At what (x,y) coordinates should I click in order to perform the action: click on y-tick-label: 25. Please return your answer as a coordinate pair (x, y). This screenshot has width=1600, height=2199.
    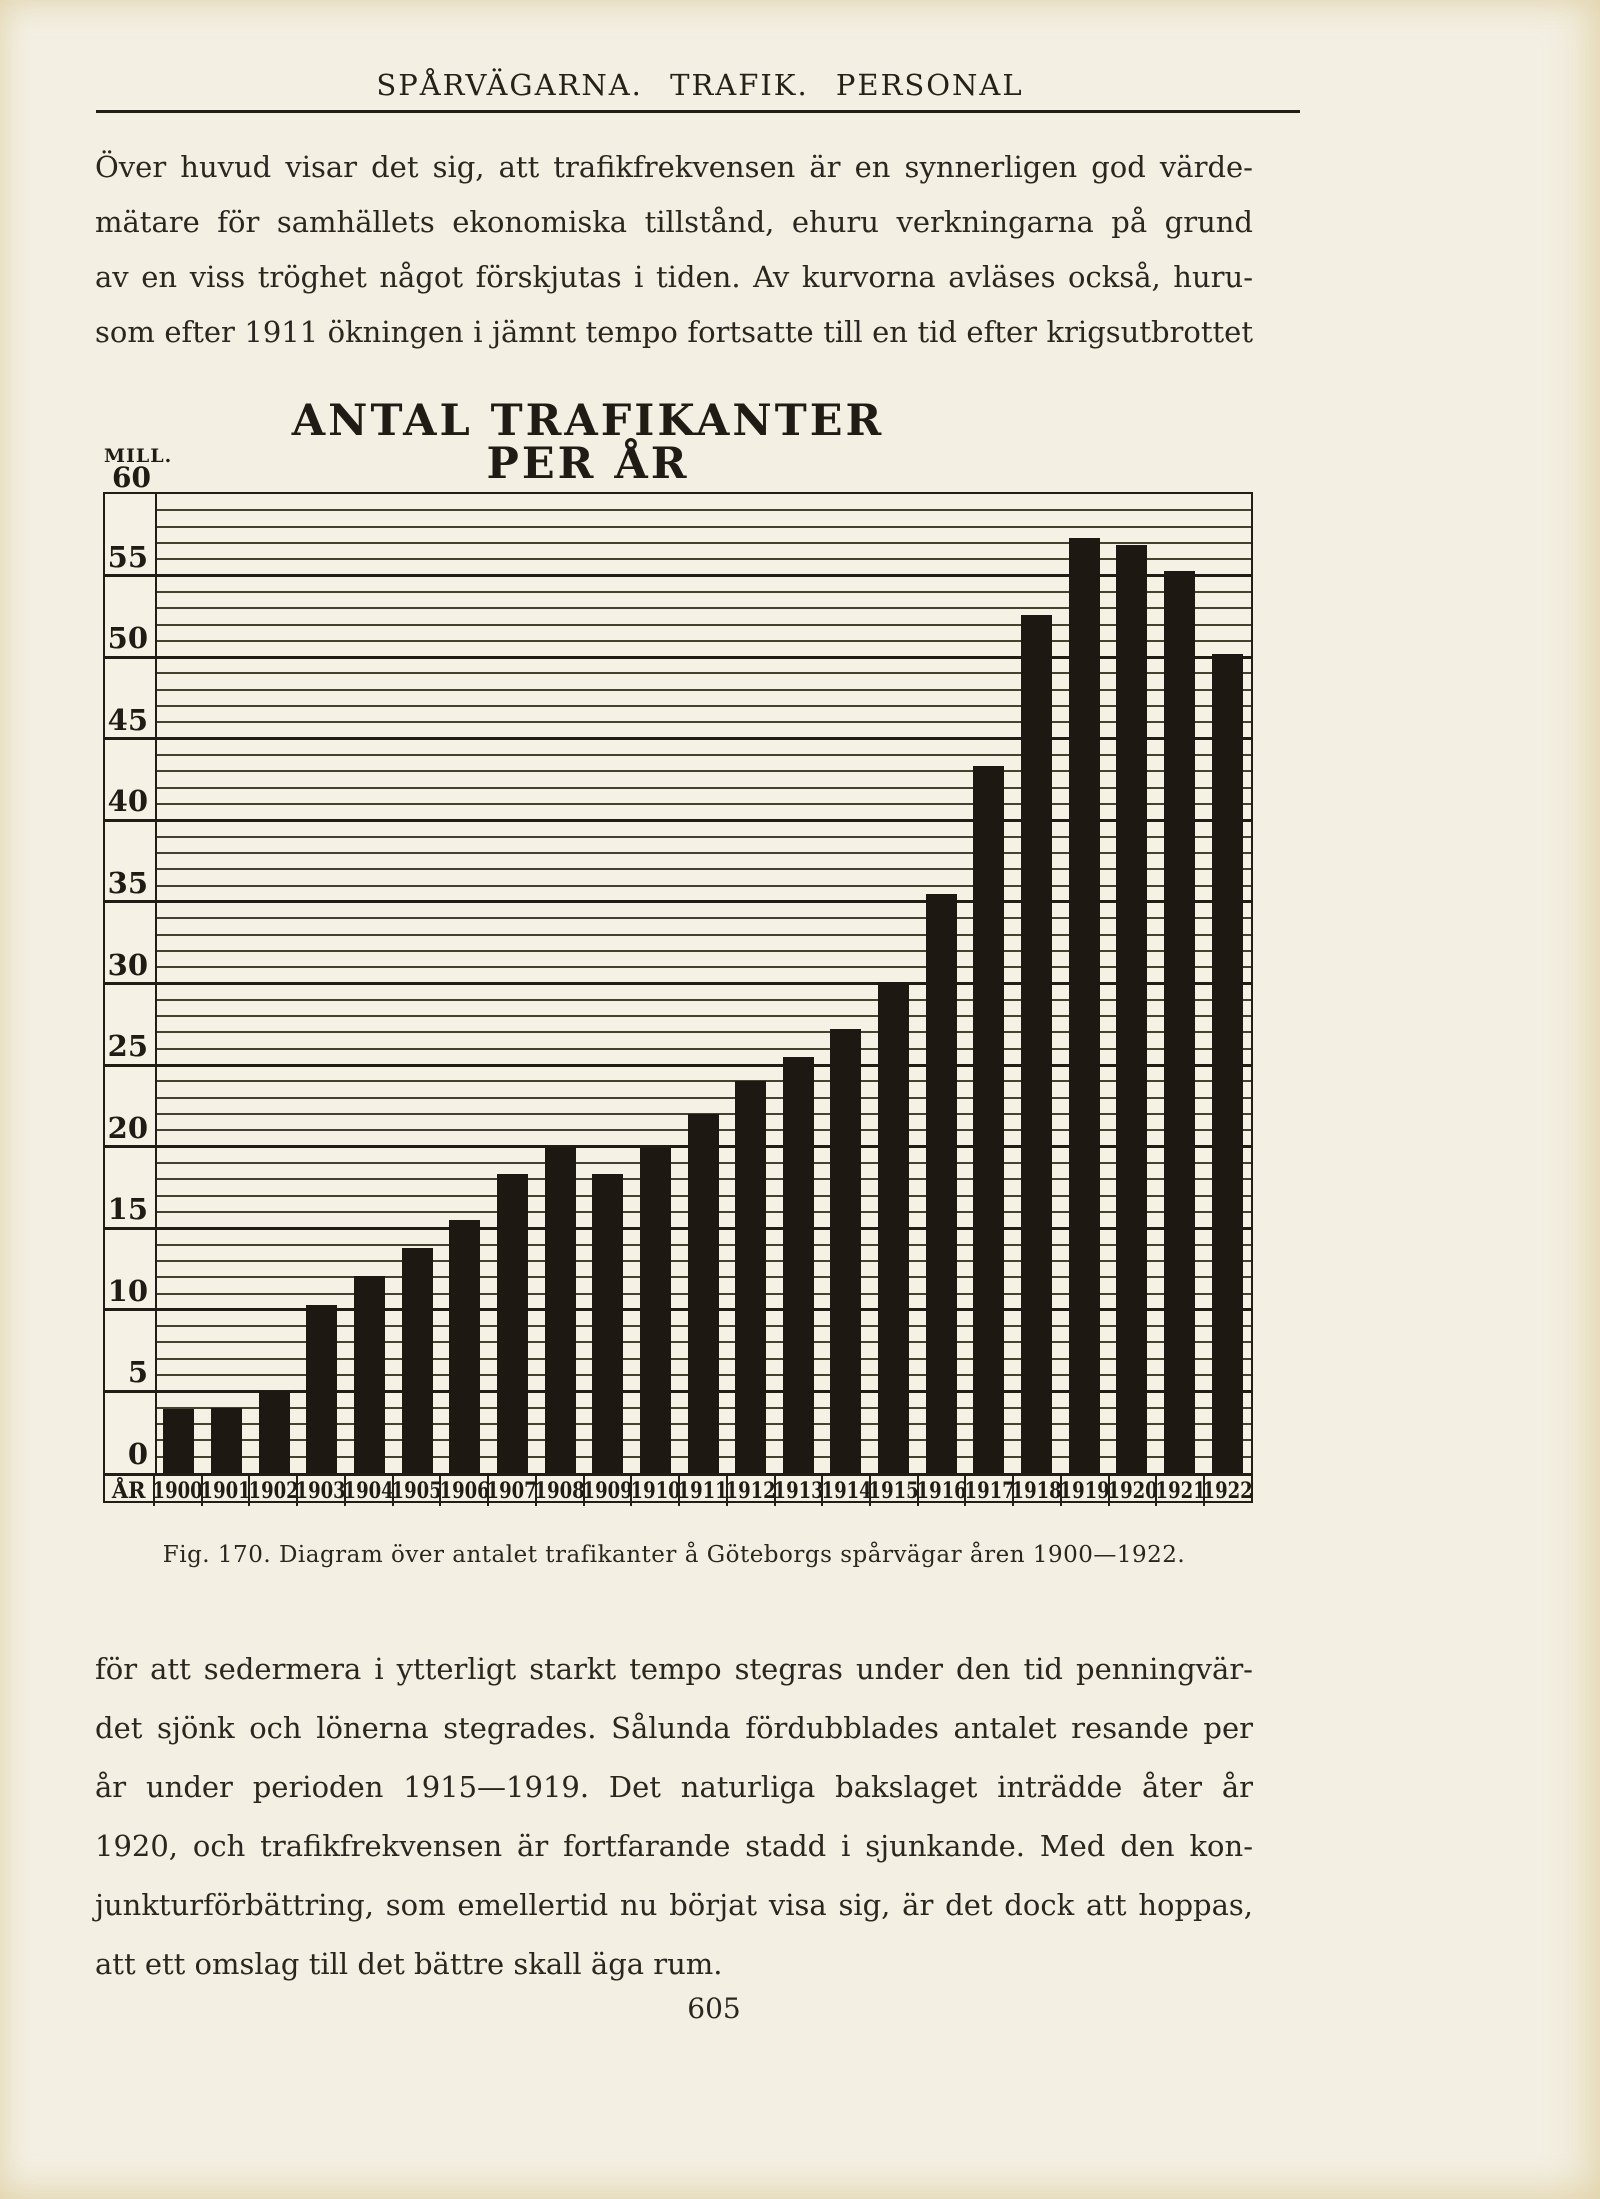
    Looking at the image, I should click on (127, 1046).